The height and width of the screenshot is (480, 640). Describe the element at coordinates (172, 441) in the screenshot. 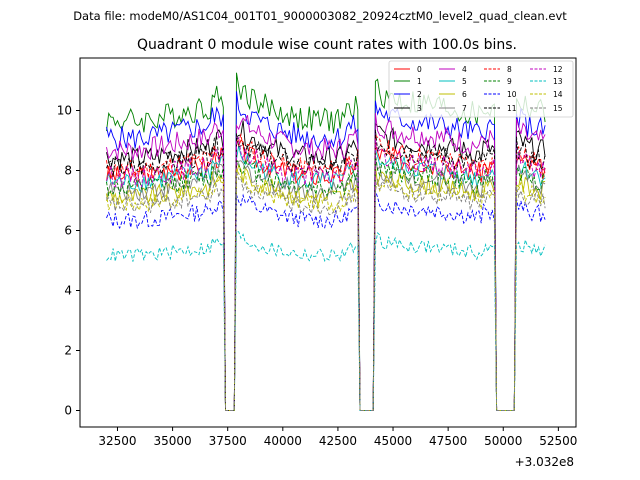

I see `x-tick-label: 35000` at that location.